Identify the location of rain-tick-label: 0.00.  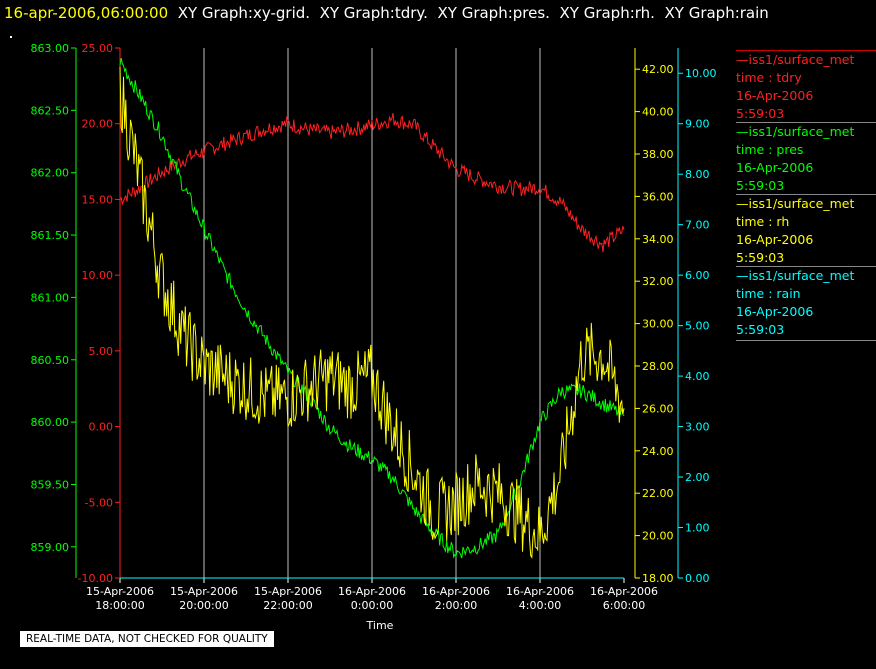
(697, 578).